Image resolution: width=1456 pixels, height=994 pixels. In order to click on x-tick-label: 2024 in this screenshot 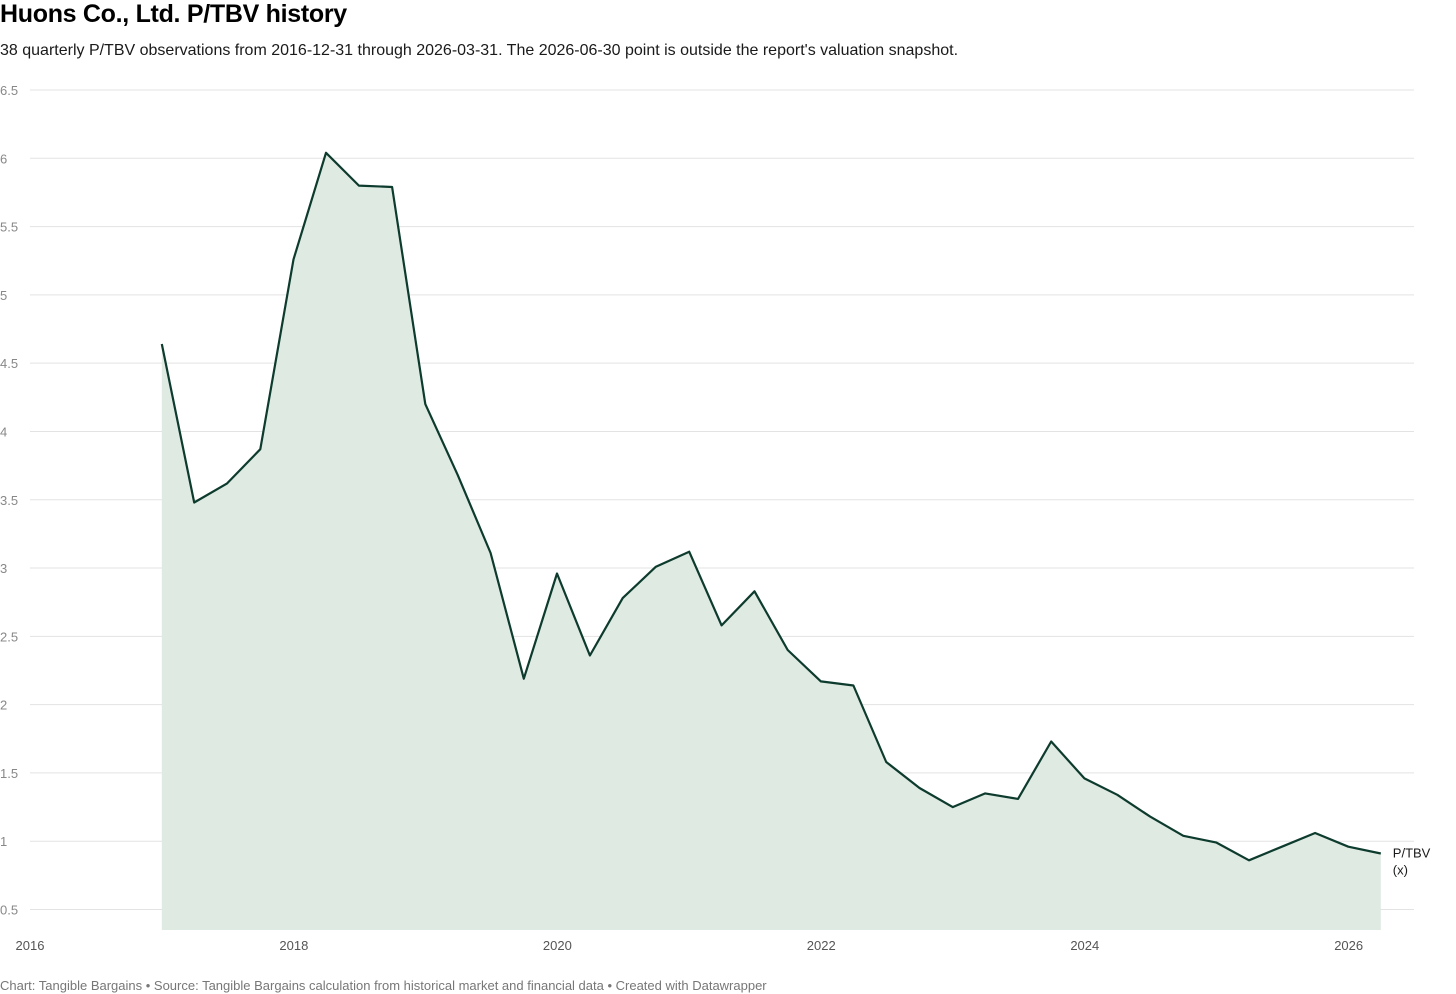, I will do `click(1084, 945)`.